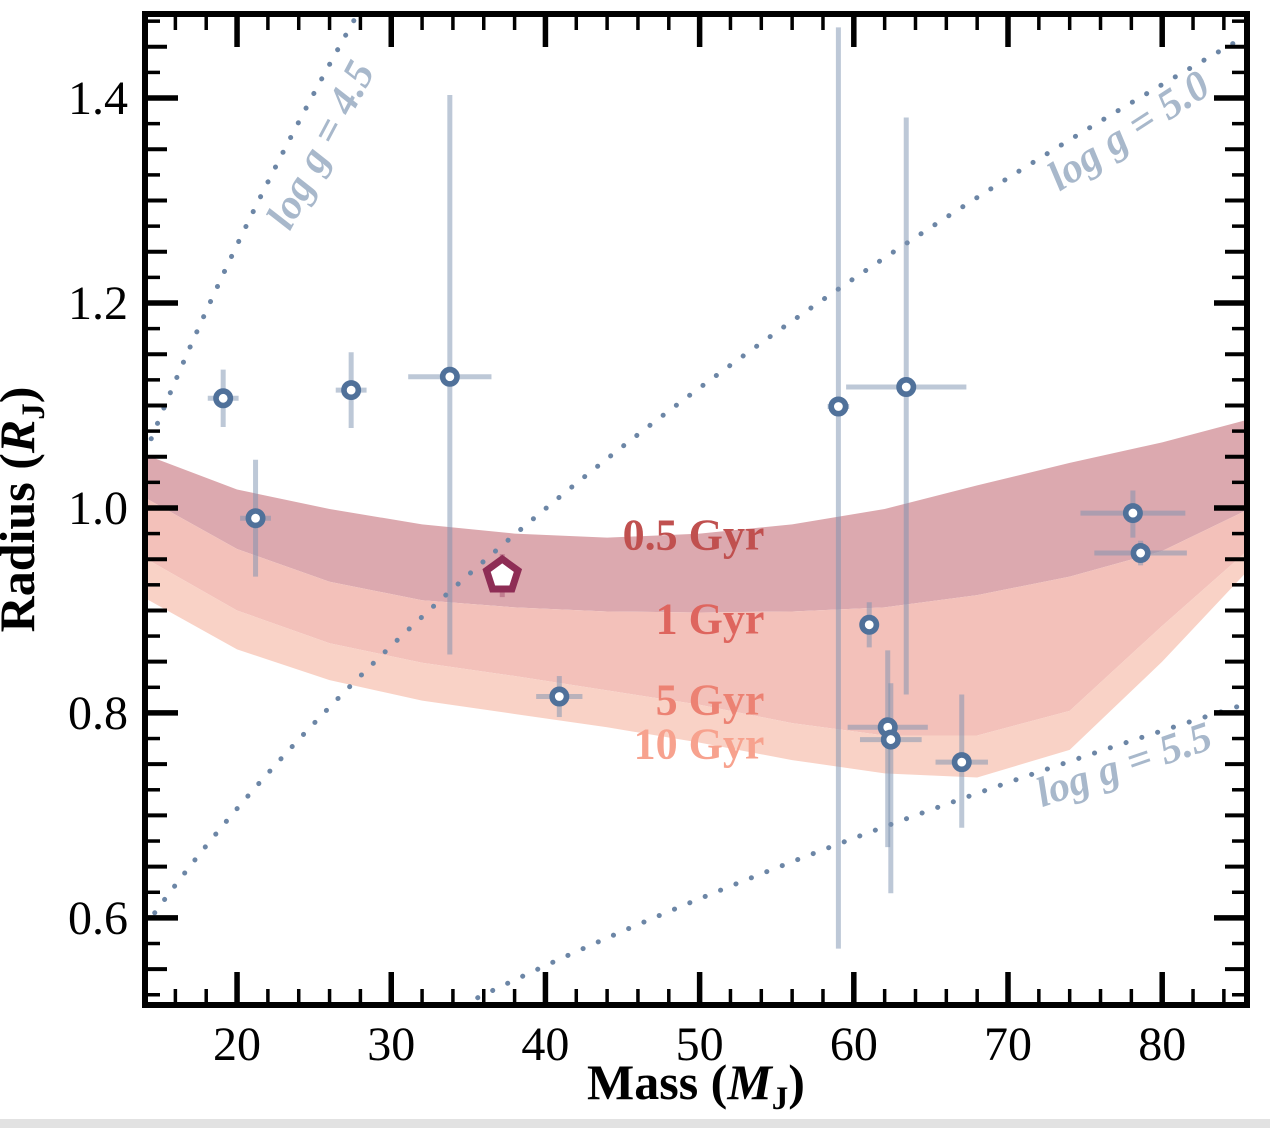 This screenshot has width=1270, height=1128. Describe the element at coordinates (545, 1044) in the screenshot. I see `x-tick-label: 40` at that location.